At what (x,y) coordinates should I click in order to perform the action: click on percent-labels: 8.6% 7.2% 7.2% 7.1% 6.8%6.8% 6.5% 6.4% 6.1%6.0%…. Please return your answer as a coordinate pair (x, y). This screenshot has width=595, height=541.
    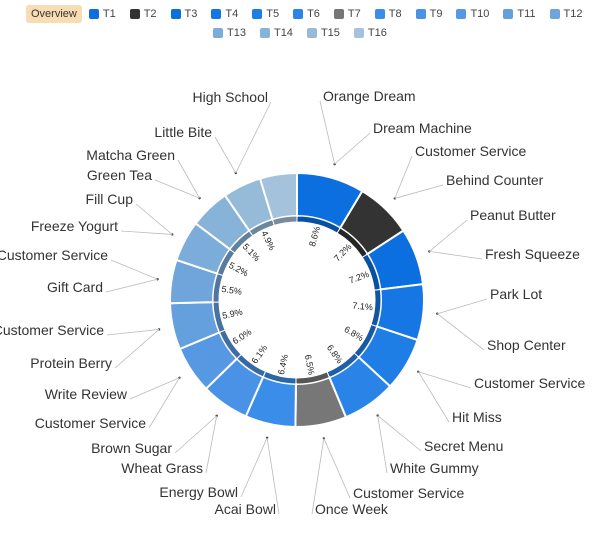
    Looking at the image, I should click on (297, 300).